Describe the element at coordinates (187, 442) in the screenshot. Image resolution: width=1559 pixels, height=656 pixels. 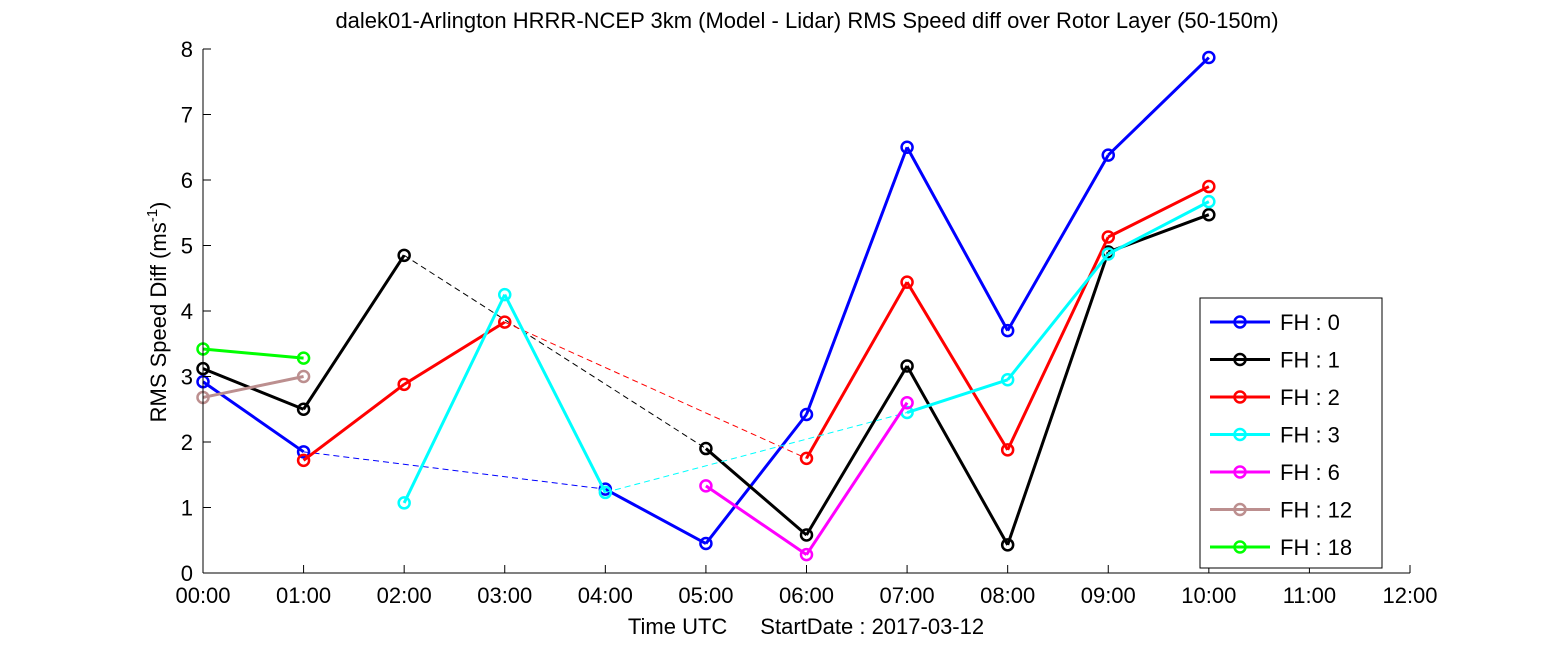
I see `y-tick-label: 2` at that location.